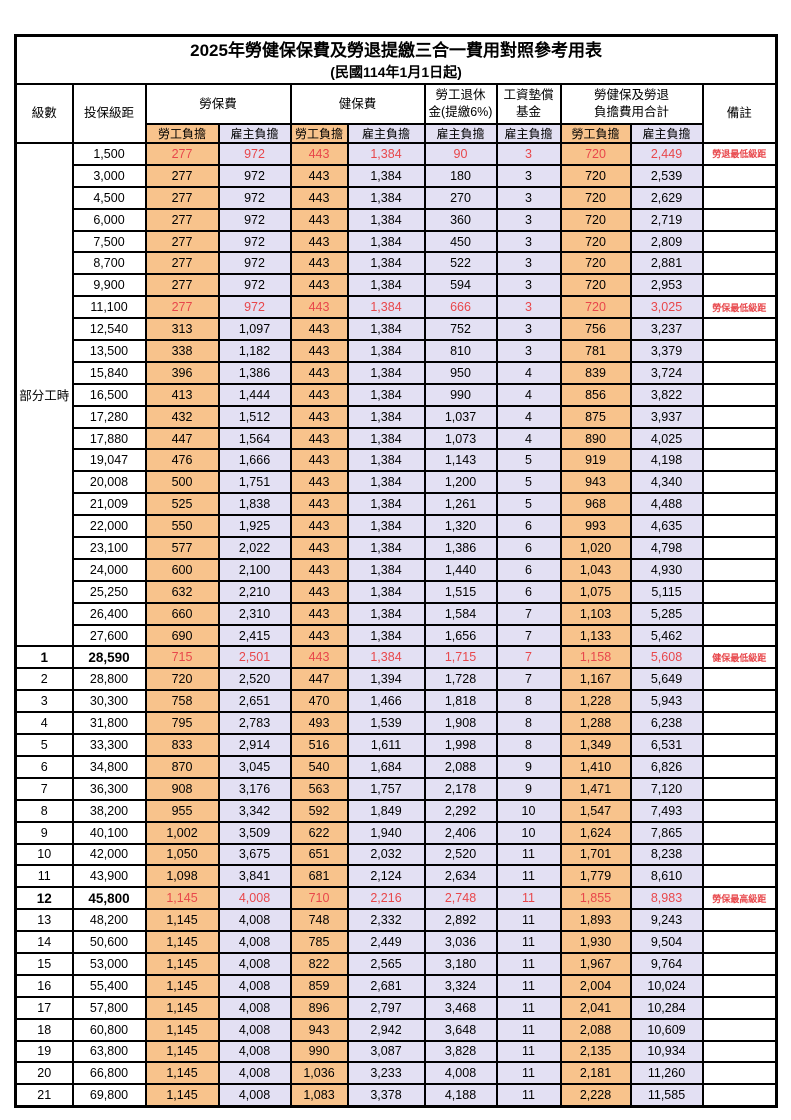 This screenshot has height=1120, width=791. Describe the element at coordinates (595, 766) in the screenshot. I see `cell-value: 1,410` at that location.